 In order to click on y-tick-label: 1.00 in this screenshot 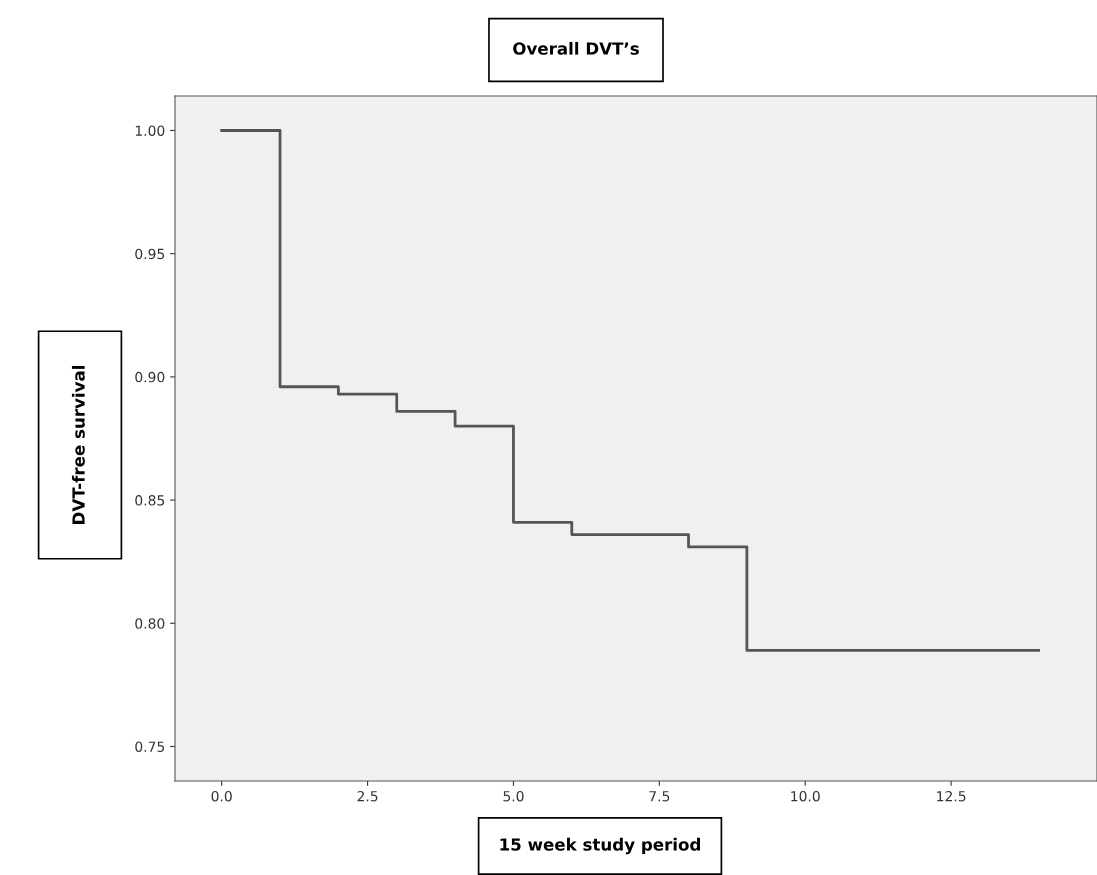, I will do `click(150, 130)`.